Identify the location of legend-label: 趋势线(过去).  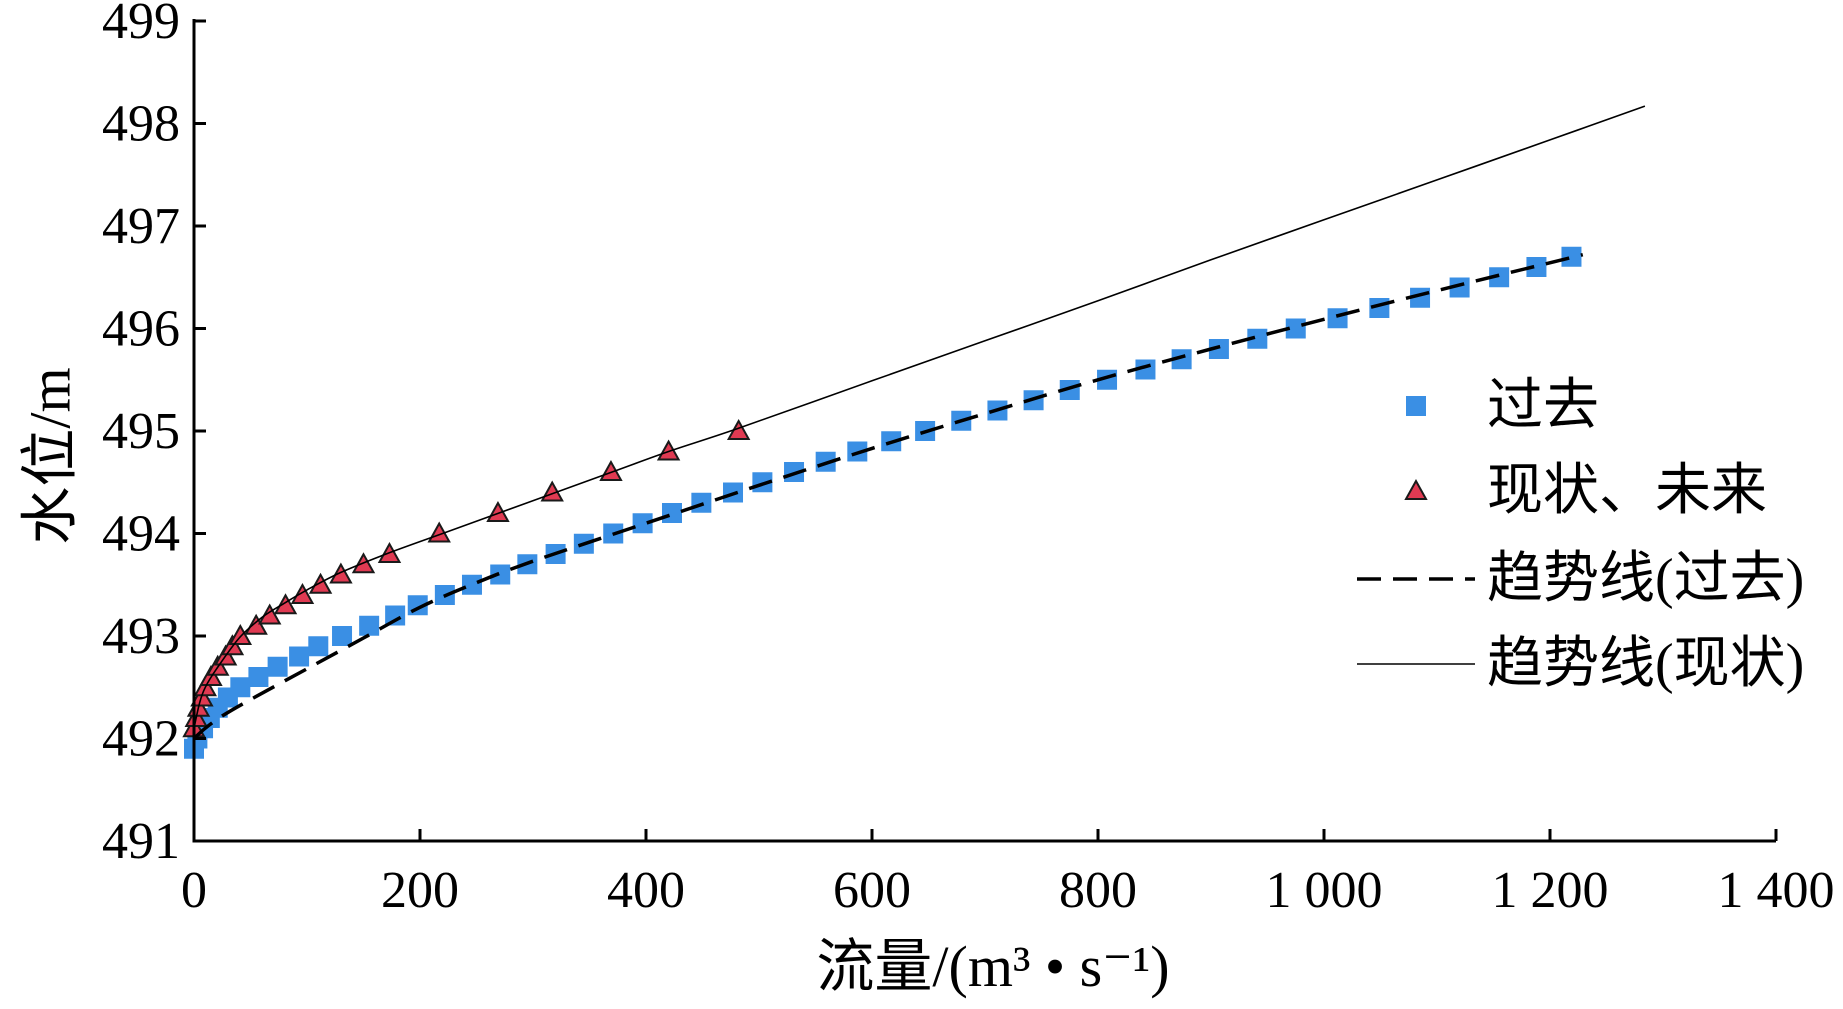
(1645, 579).